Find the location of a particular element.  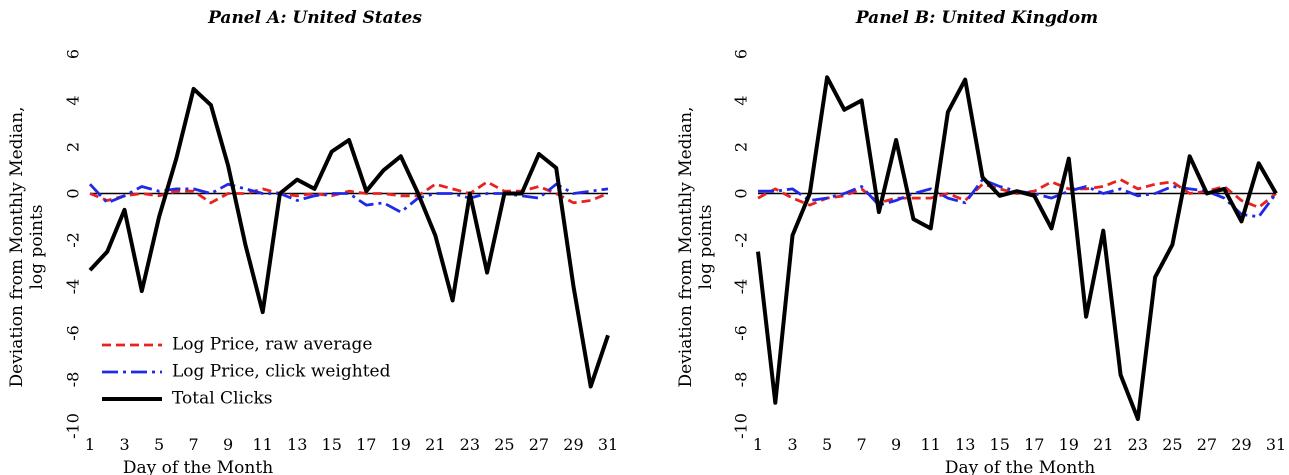

panel-a-y-tick-label: 6 is located at coordinates (73, 54).